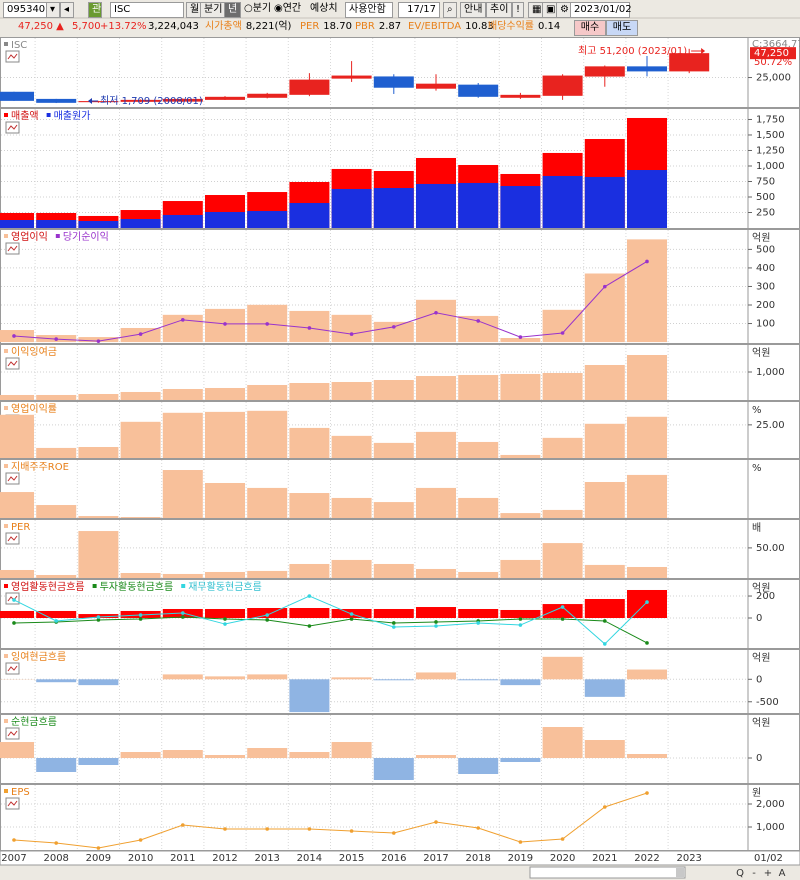 This screenshot has width=800, height=880. I want to click on line, so click(330, 620).